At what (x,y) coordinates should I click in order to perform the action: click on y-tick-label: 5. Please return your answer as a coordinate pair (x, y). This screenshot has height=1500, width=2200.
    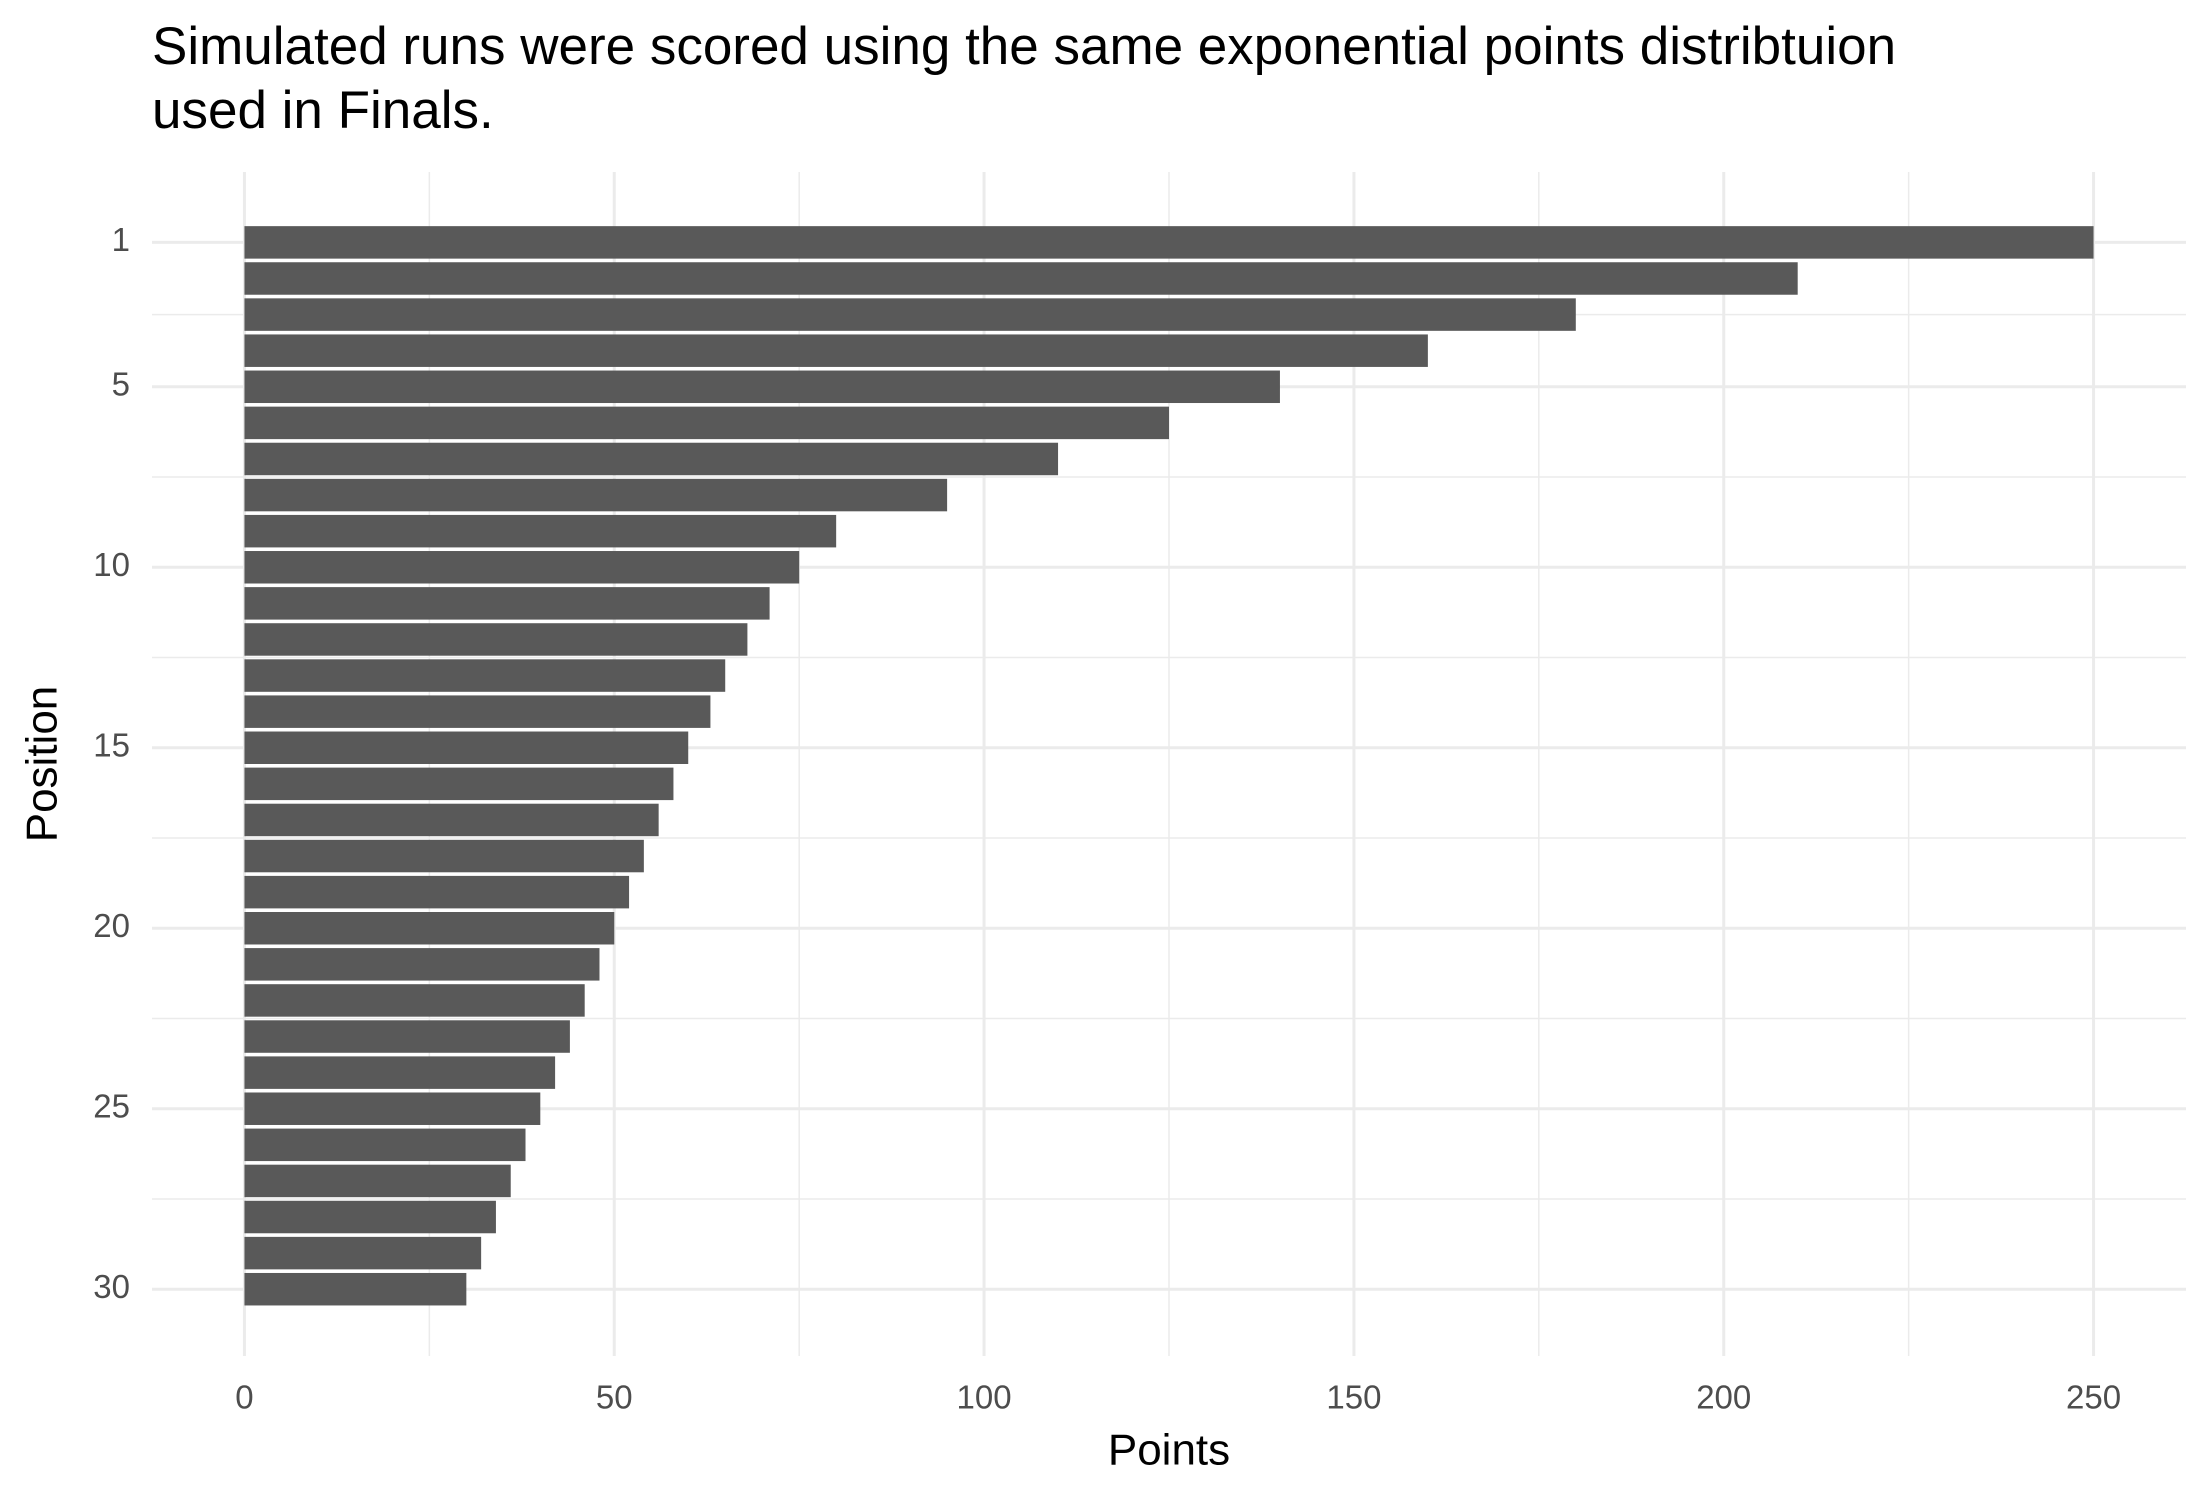
    Looking at the image, I should click on (121, 383).